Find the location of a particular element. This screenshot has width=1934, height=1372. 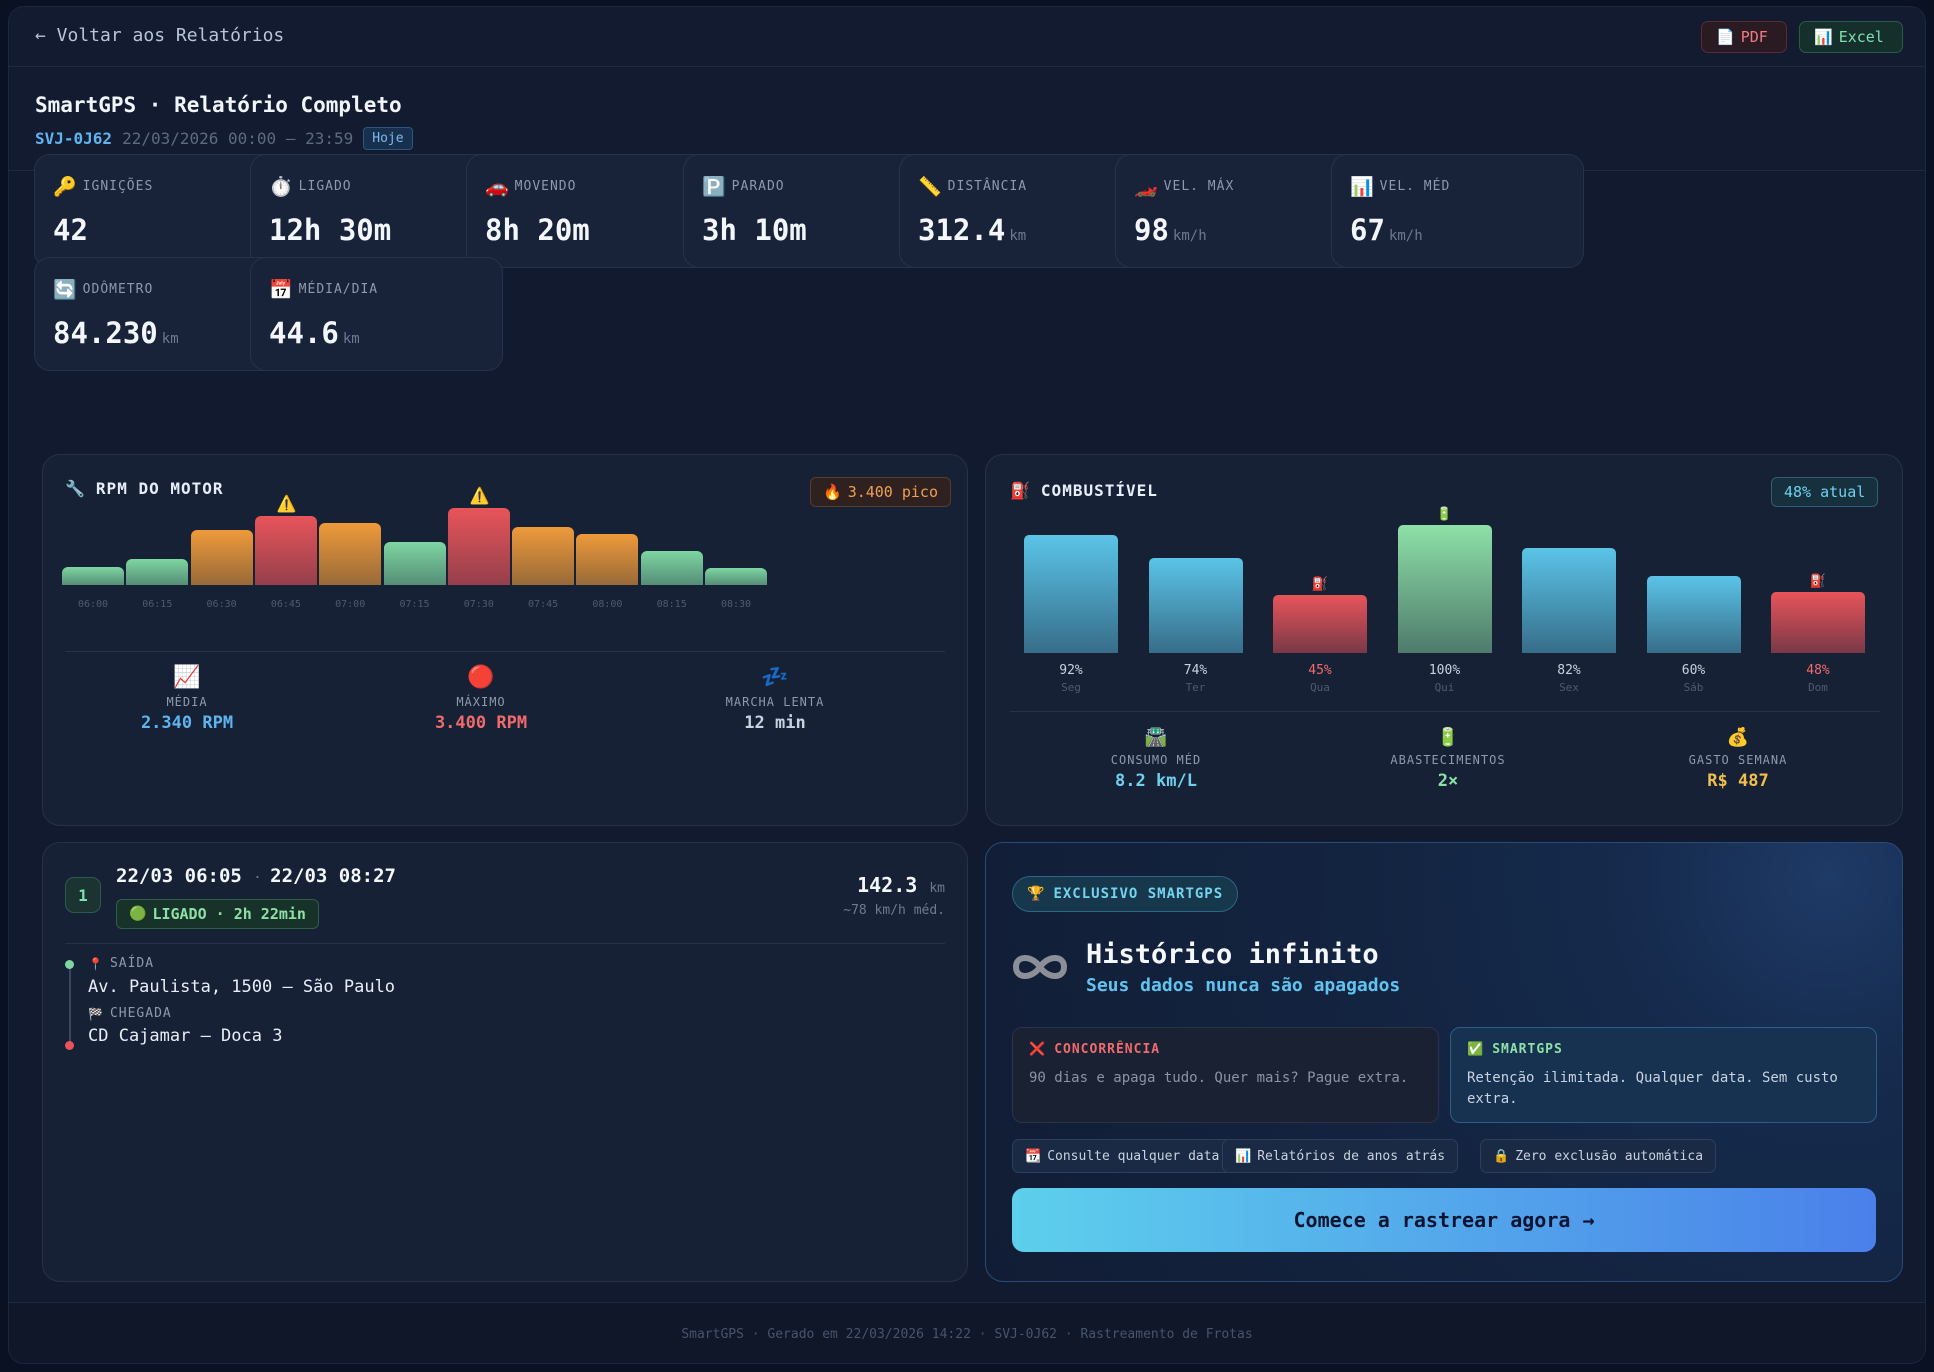

rpm-peak-badge: 🔥 3.400 pico is located at coordinates (880, 492).